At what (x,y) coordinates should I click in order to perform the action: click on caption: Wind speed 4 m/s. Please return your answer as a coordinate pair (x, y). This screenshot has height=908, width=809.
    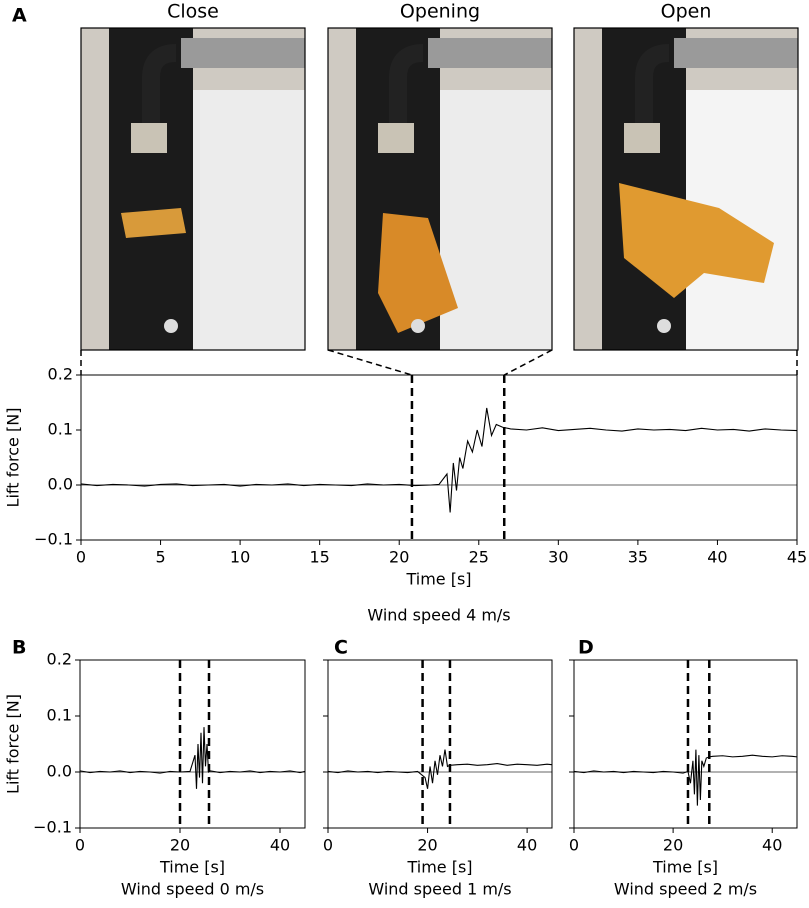
    Looking at the image, I should click on (438, 615).